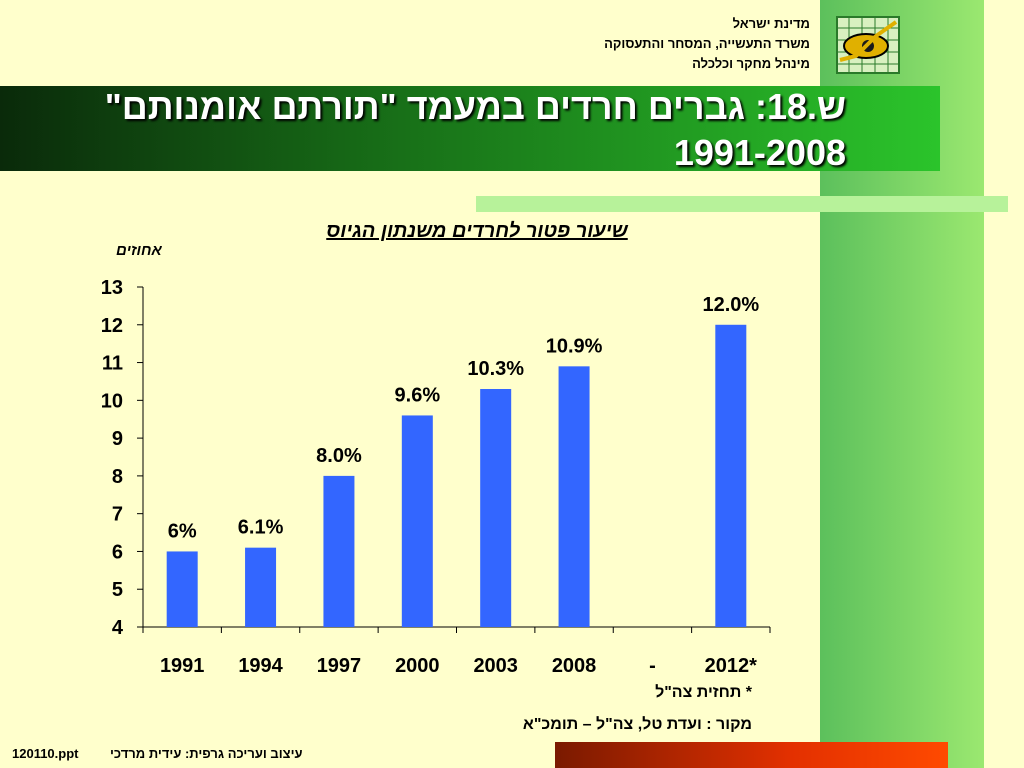 The image size is (1024, 768). Describe the element at coordinates (260, 666) in the screenshot. I see `x-tick-label: 1994` at that location.